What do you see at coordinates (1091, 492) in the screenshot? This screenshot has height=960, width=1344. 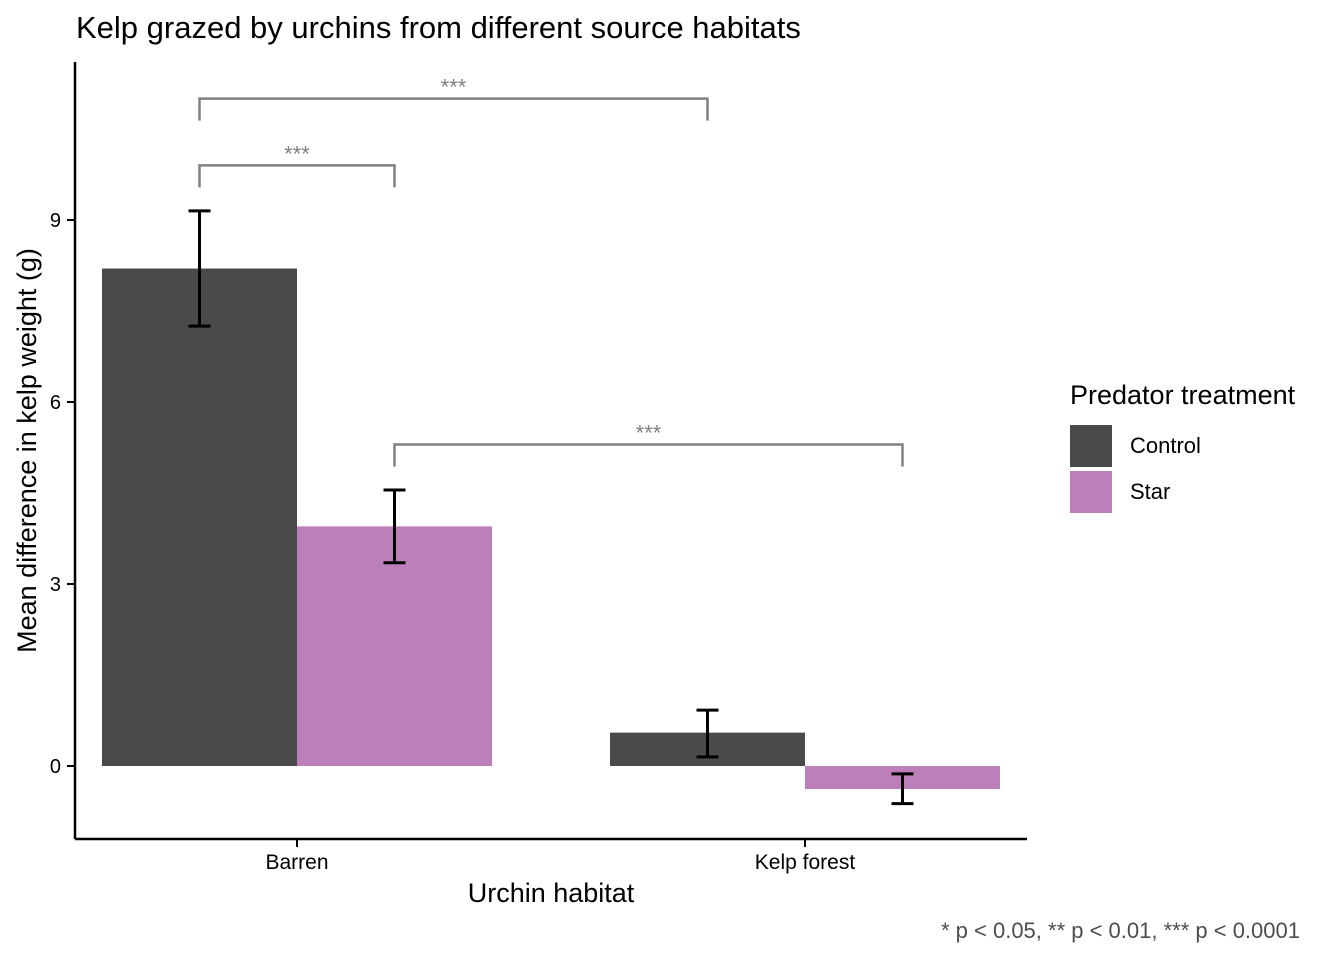 I see `legend-swatch-star` at bounding box center [1091, 492].